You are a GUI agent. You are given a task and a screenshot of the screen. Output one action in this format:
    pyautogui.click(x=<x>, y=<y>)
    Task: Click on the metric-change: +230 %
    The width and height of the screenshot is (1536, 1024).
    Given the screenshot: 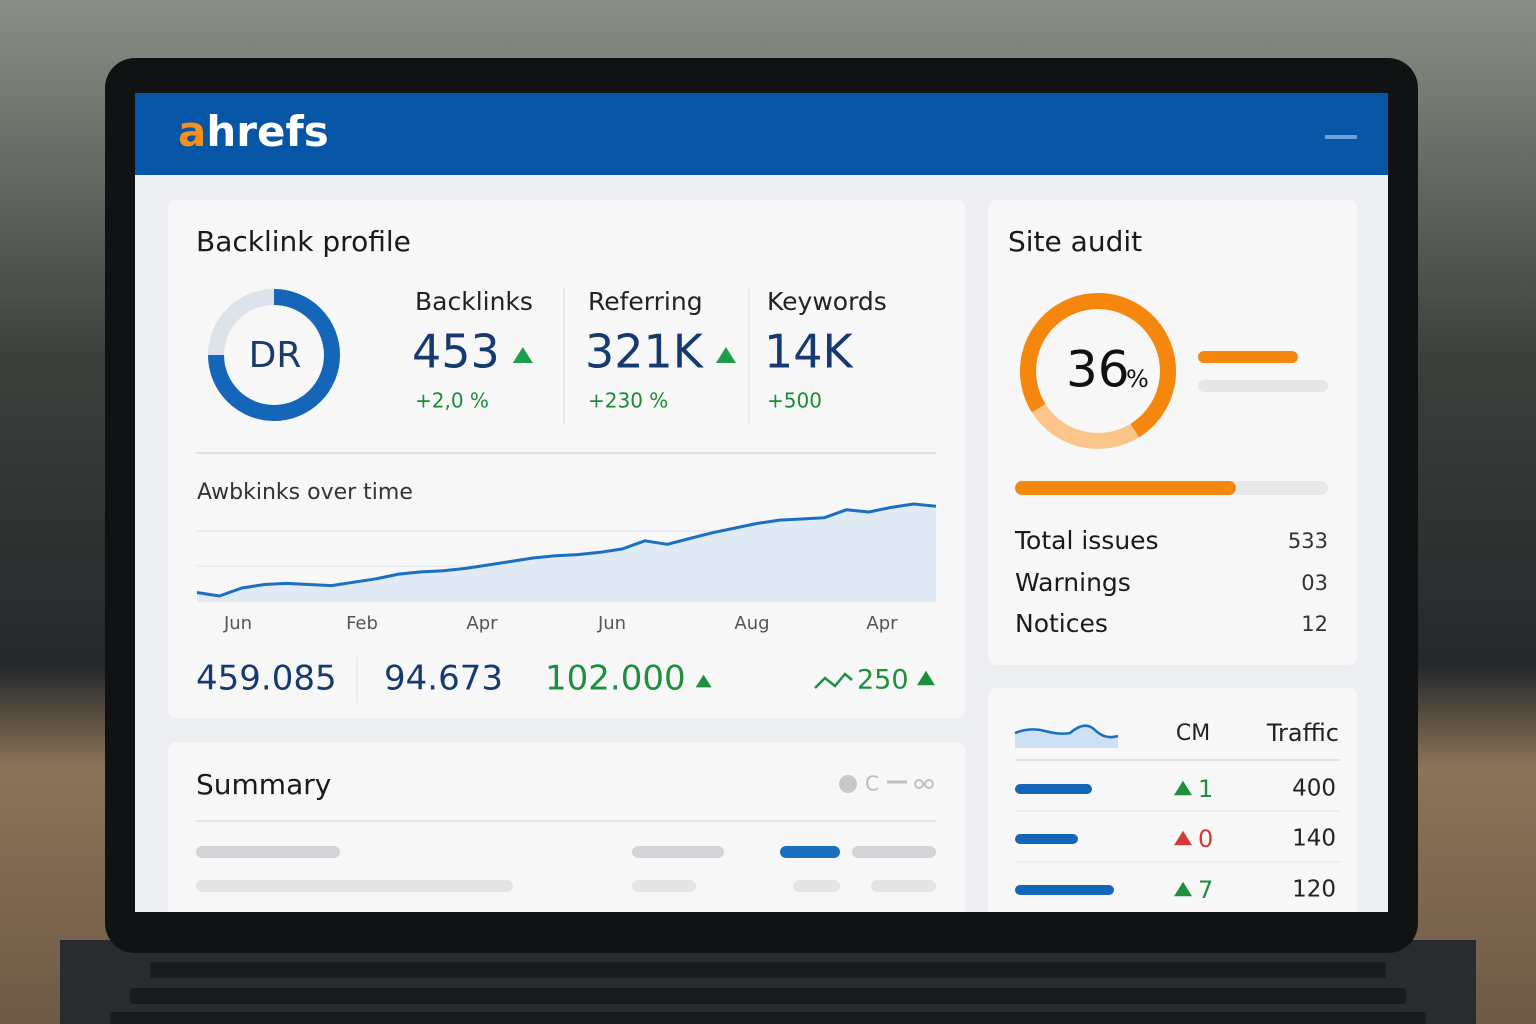 What is the action you would take?
    pyautogui.click(x=628, y=401)
    